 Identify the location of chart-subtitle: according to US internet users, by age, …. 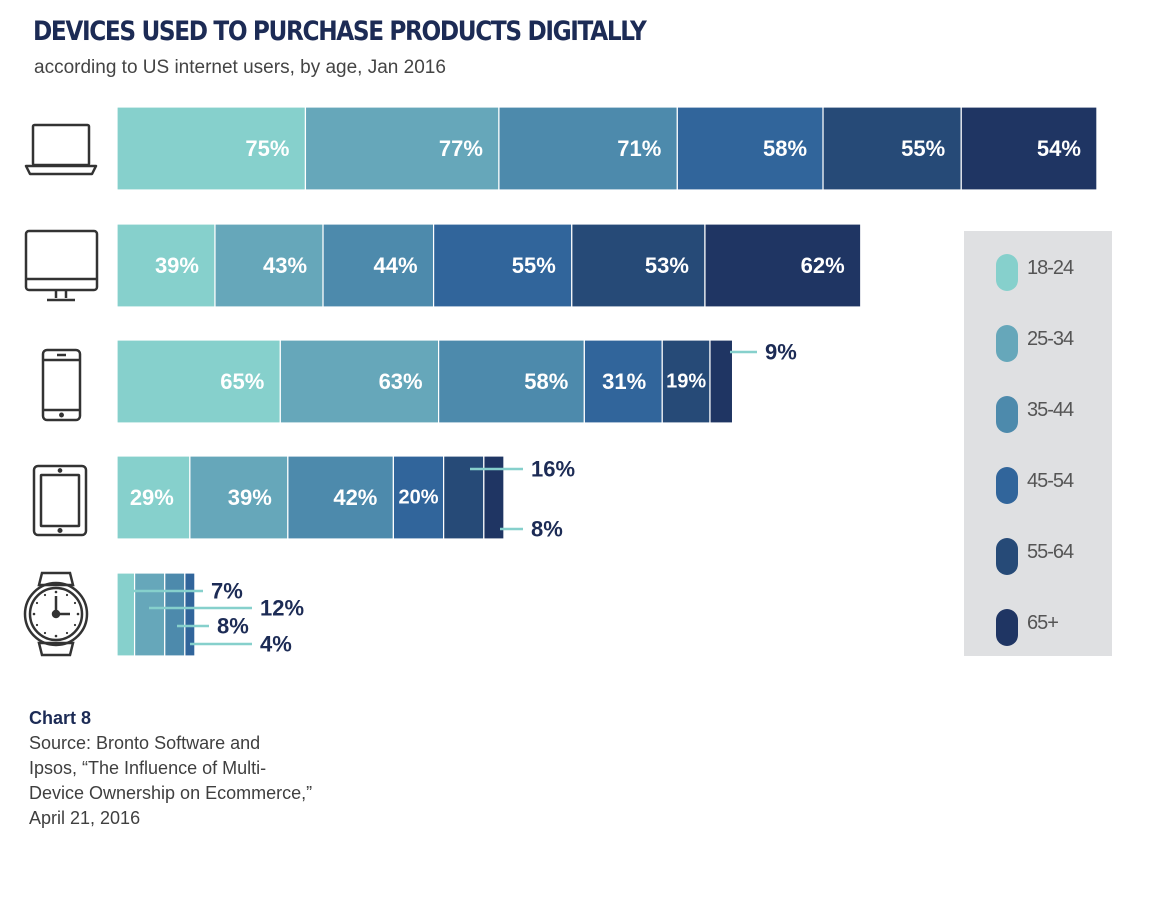
(240, 67).